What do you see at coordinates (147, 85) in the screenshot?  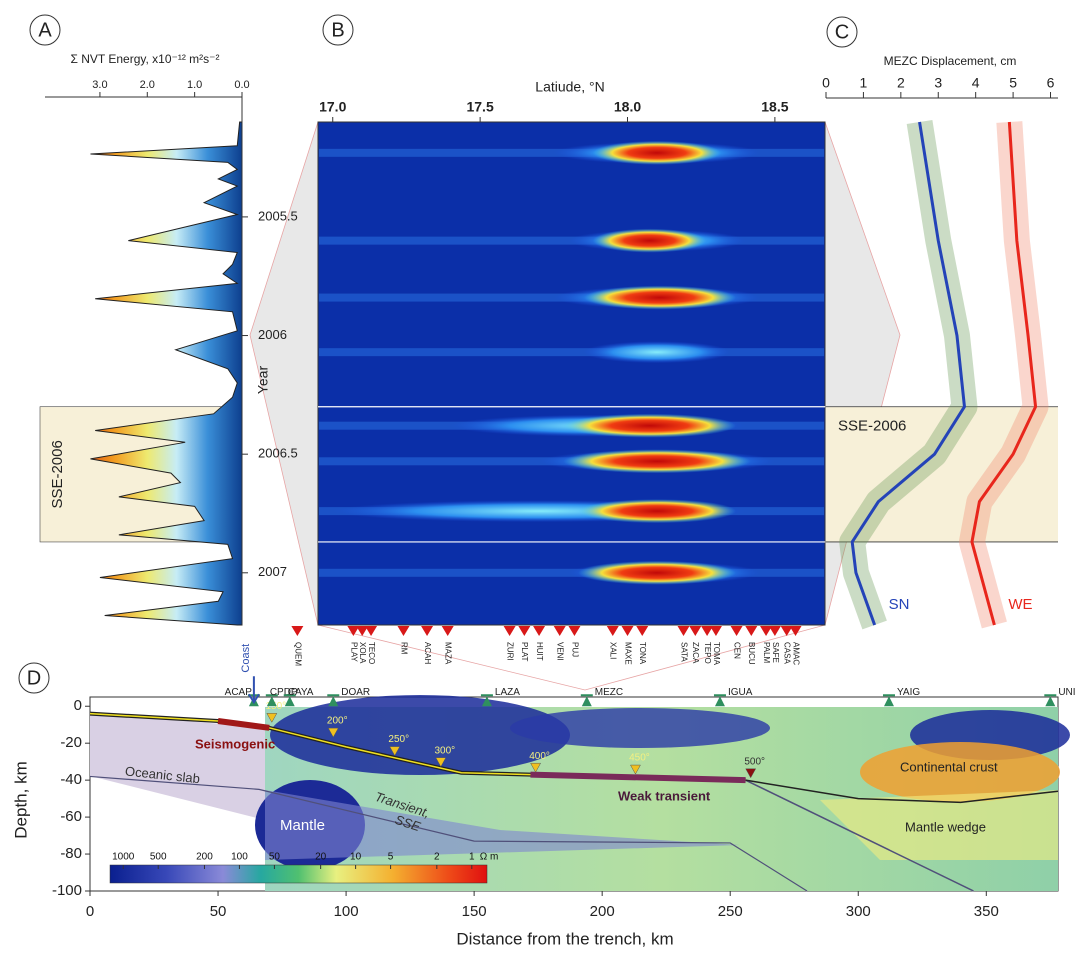 I see `x-tick-label: 2.0` at bounding box center [147, 85].